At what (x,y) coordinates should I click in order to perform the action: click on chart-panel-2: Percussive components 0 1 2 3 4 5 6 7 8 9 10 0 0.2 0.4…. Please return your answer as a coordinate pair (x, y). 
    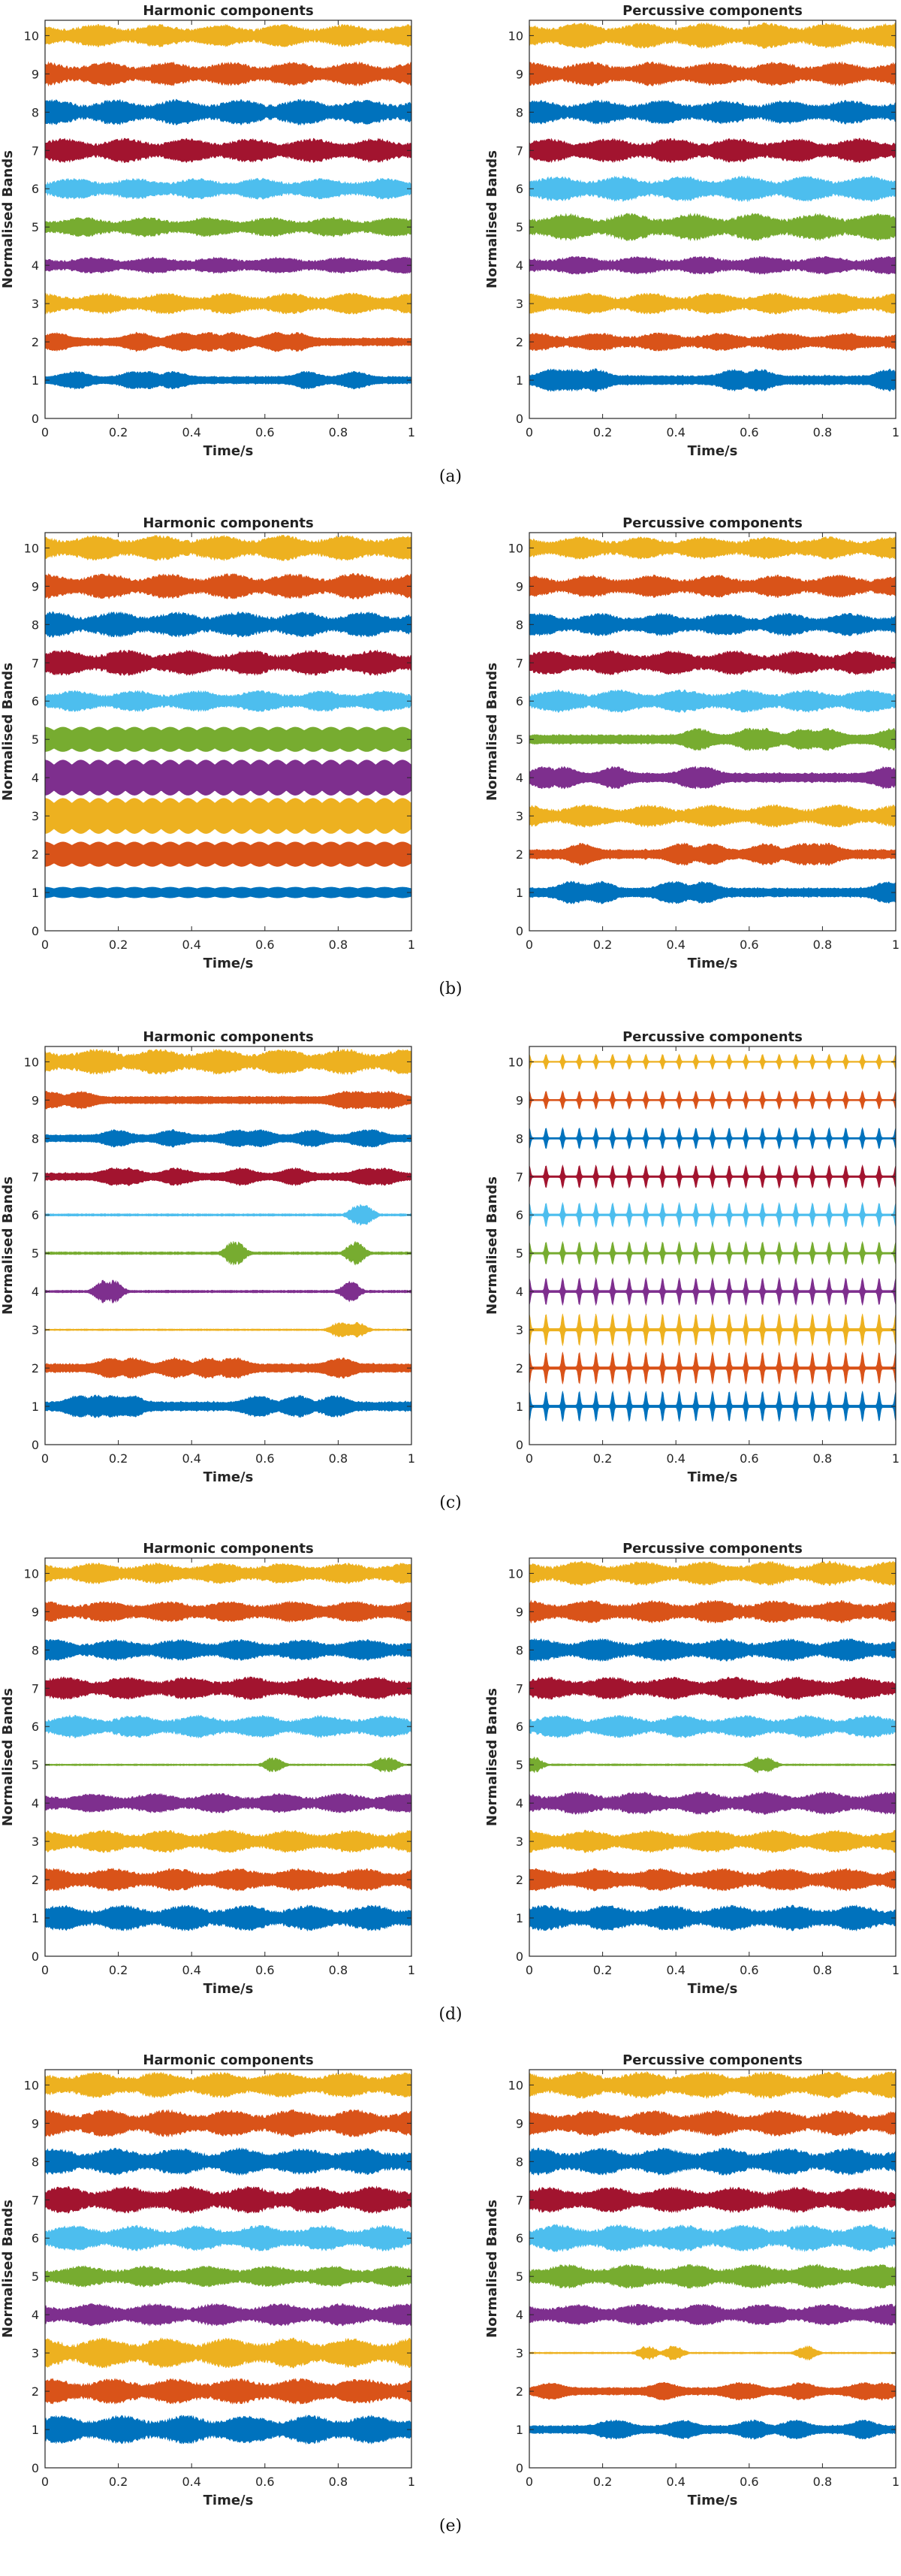
    Looking at the image, I should click on (691, 231).